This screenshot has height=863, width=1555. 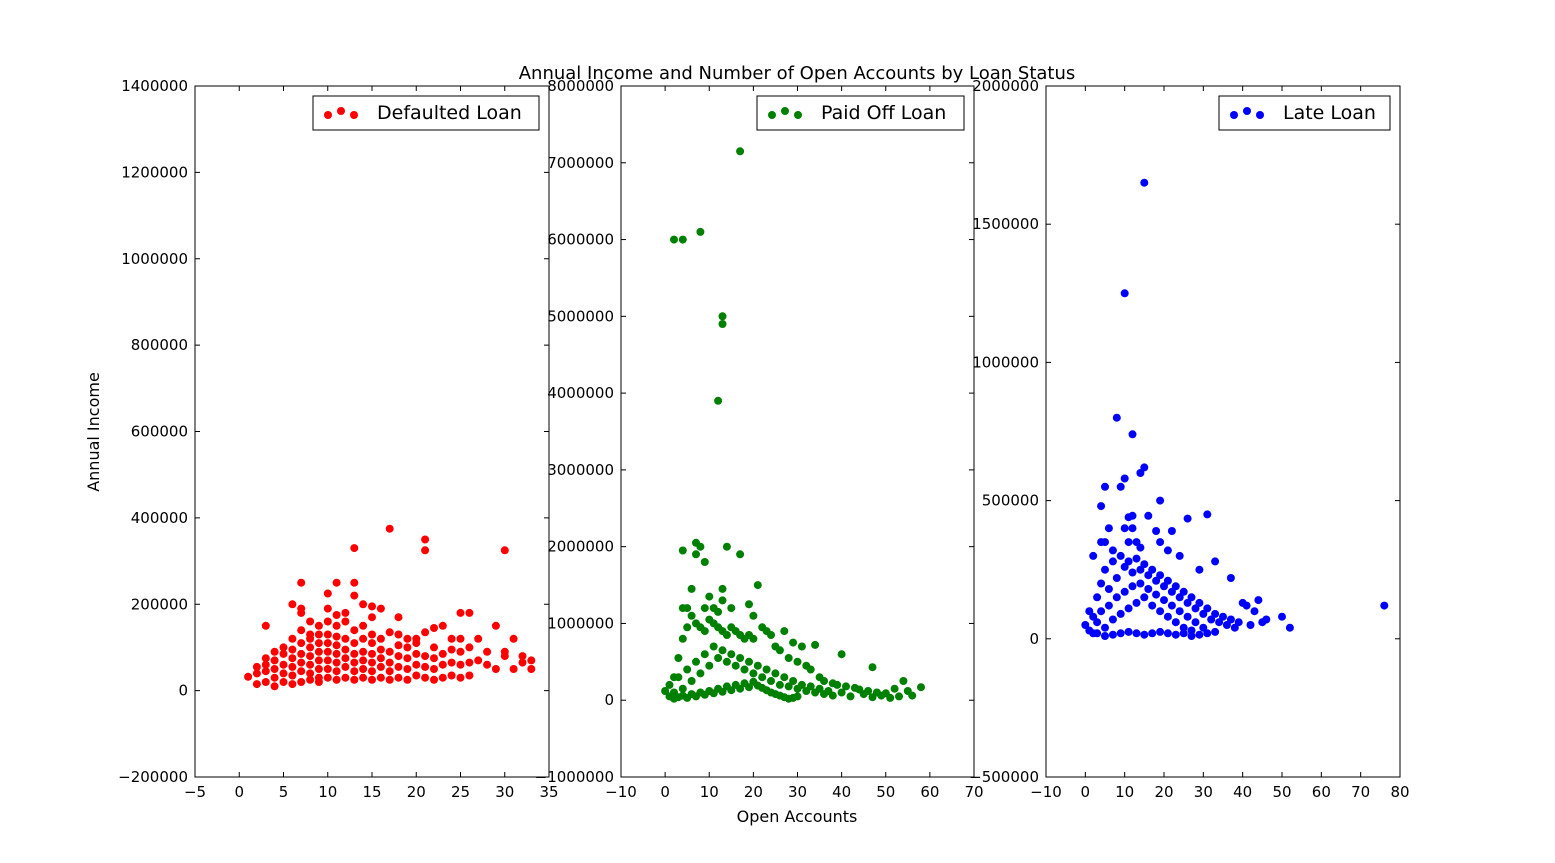 I want to click on y-tick-label: 0, so click(x=1034, y=639).